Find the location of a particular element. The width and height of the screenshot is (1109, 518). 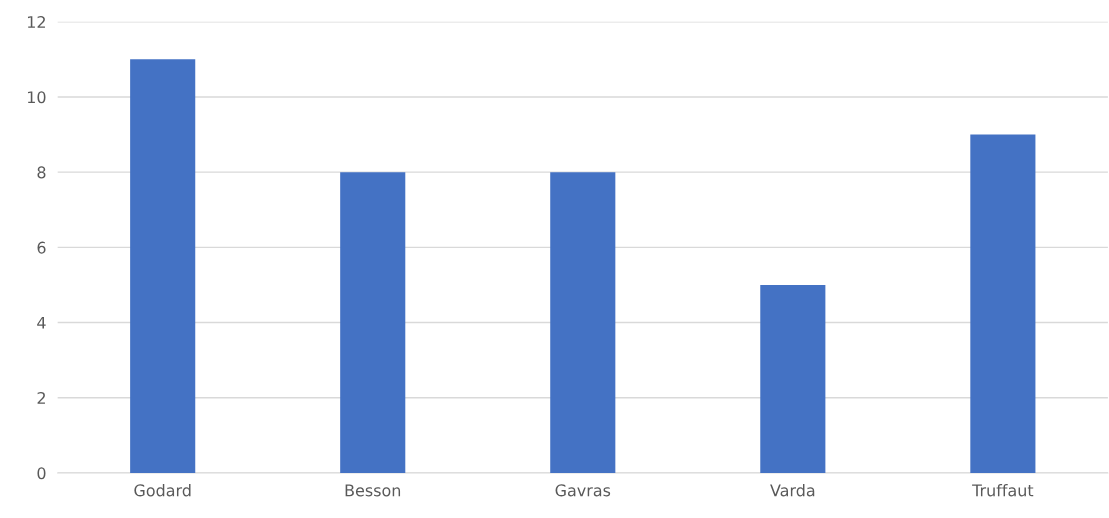

y-tick-label: 4 is located at coordinates (41, 322).